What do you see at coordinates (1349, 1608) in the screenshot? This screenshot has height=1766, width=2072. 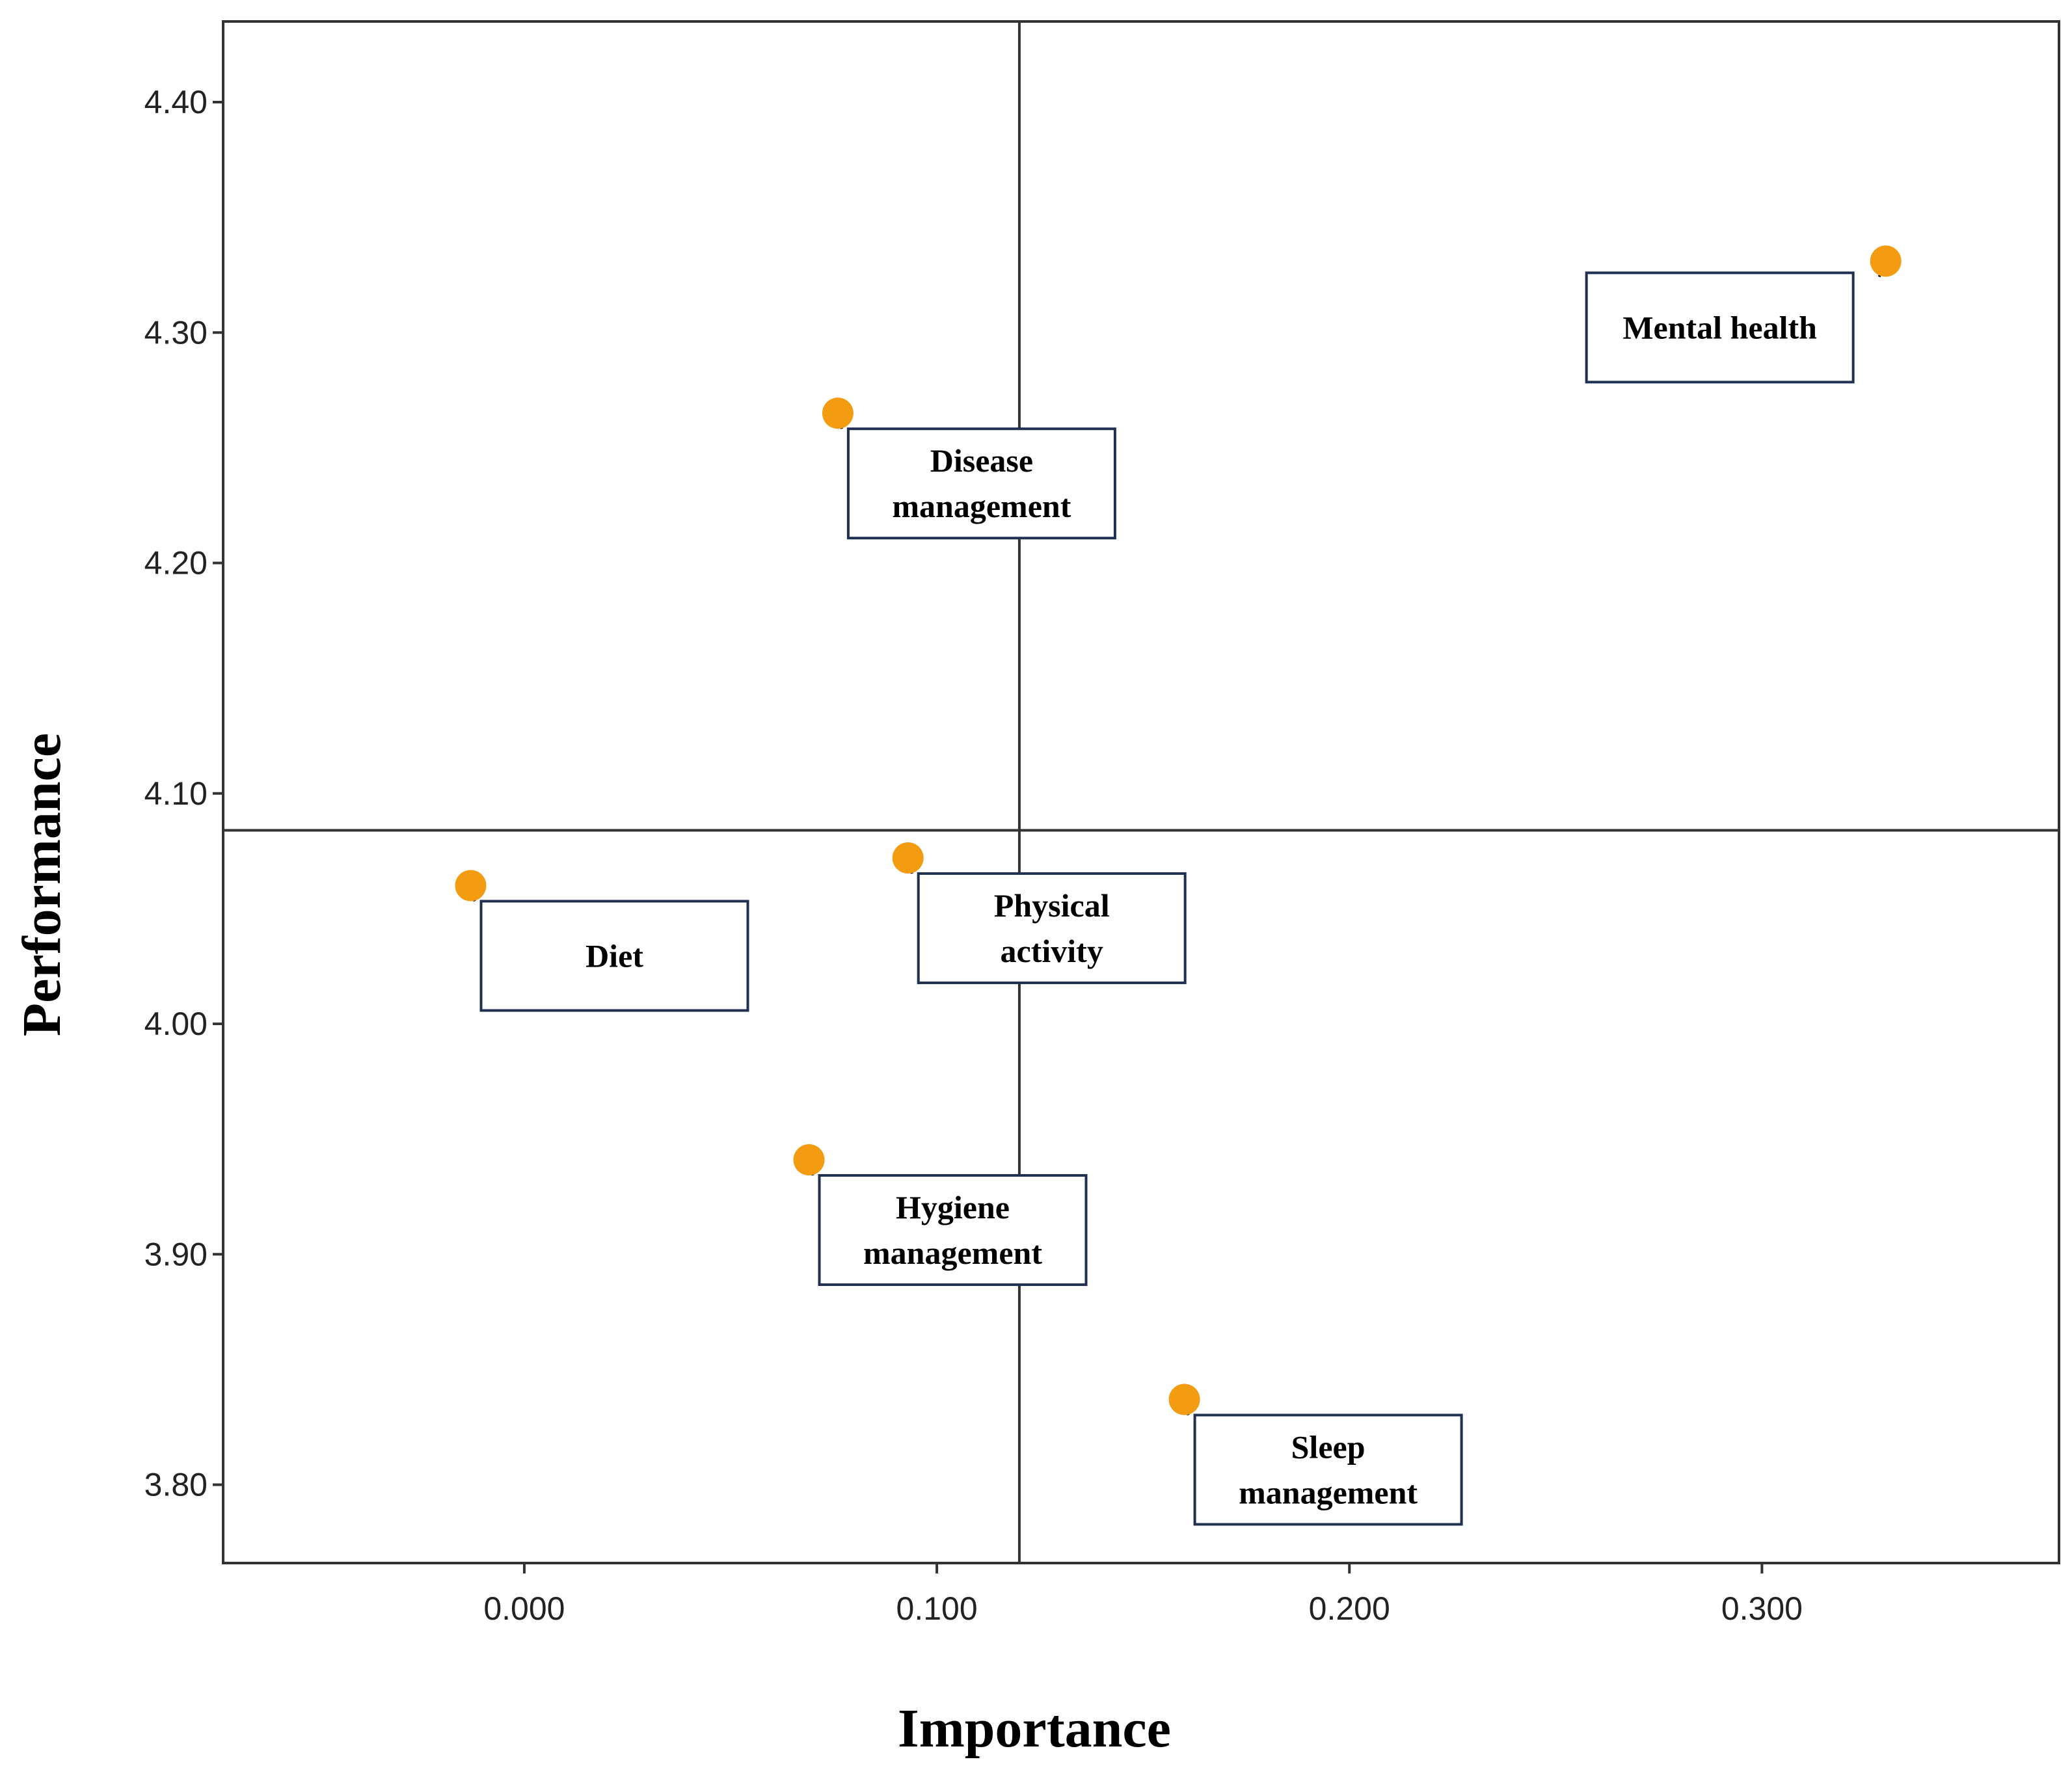 I see `x-tick-label: 0.200` at bounding box center [1349, 1608].